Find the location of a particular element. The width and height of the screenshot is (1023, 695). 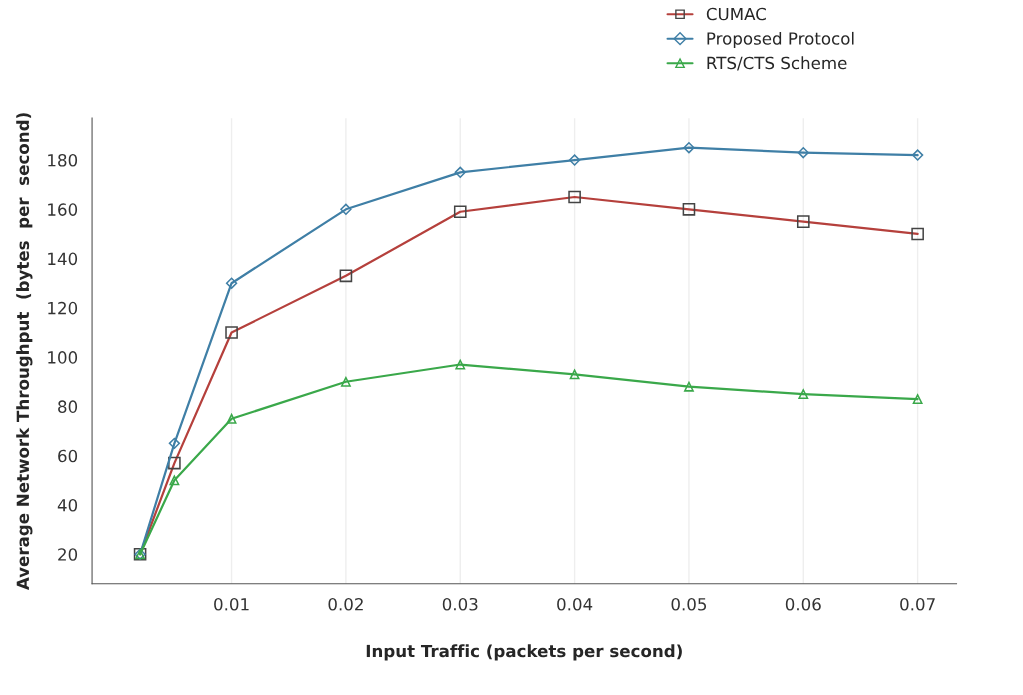

y-tick-label: 40 is located at coordinates (67, 505).